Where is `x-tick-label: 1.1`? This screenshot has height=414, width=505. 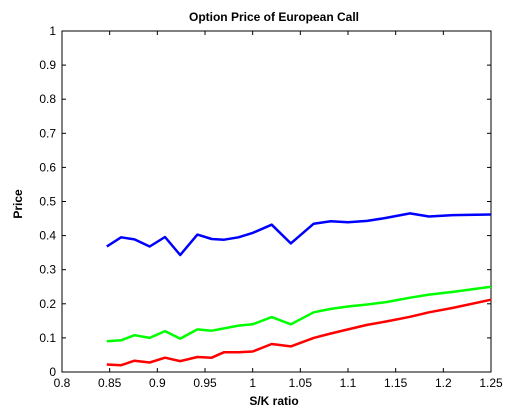
x-tick-label: 1.1 is located at coordinates (348, 383).